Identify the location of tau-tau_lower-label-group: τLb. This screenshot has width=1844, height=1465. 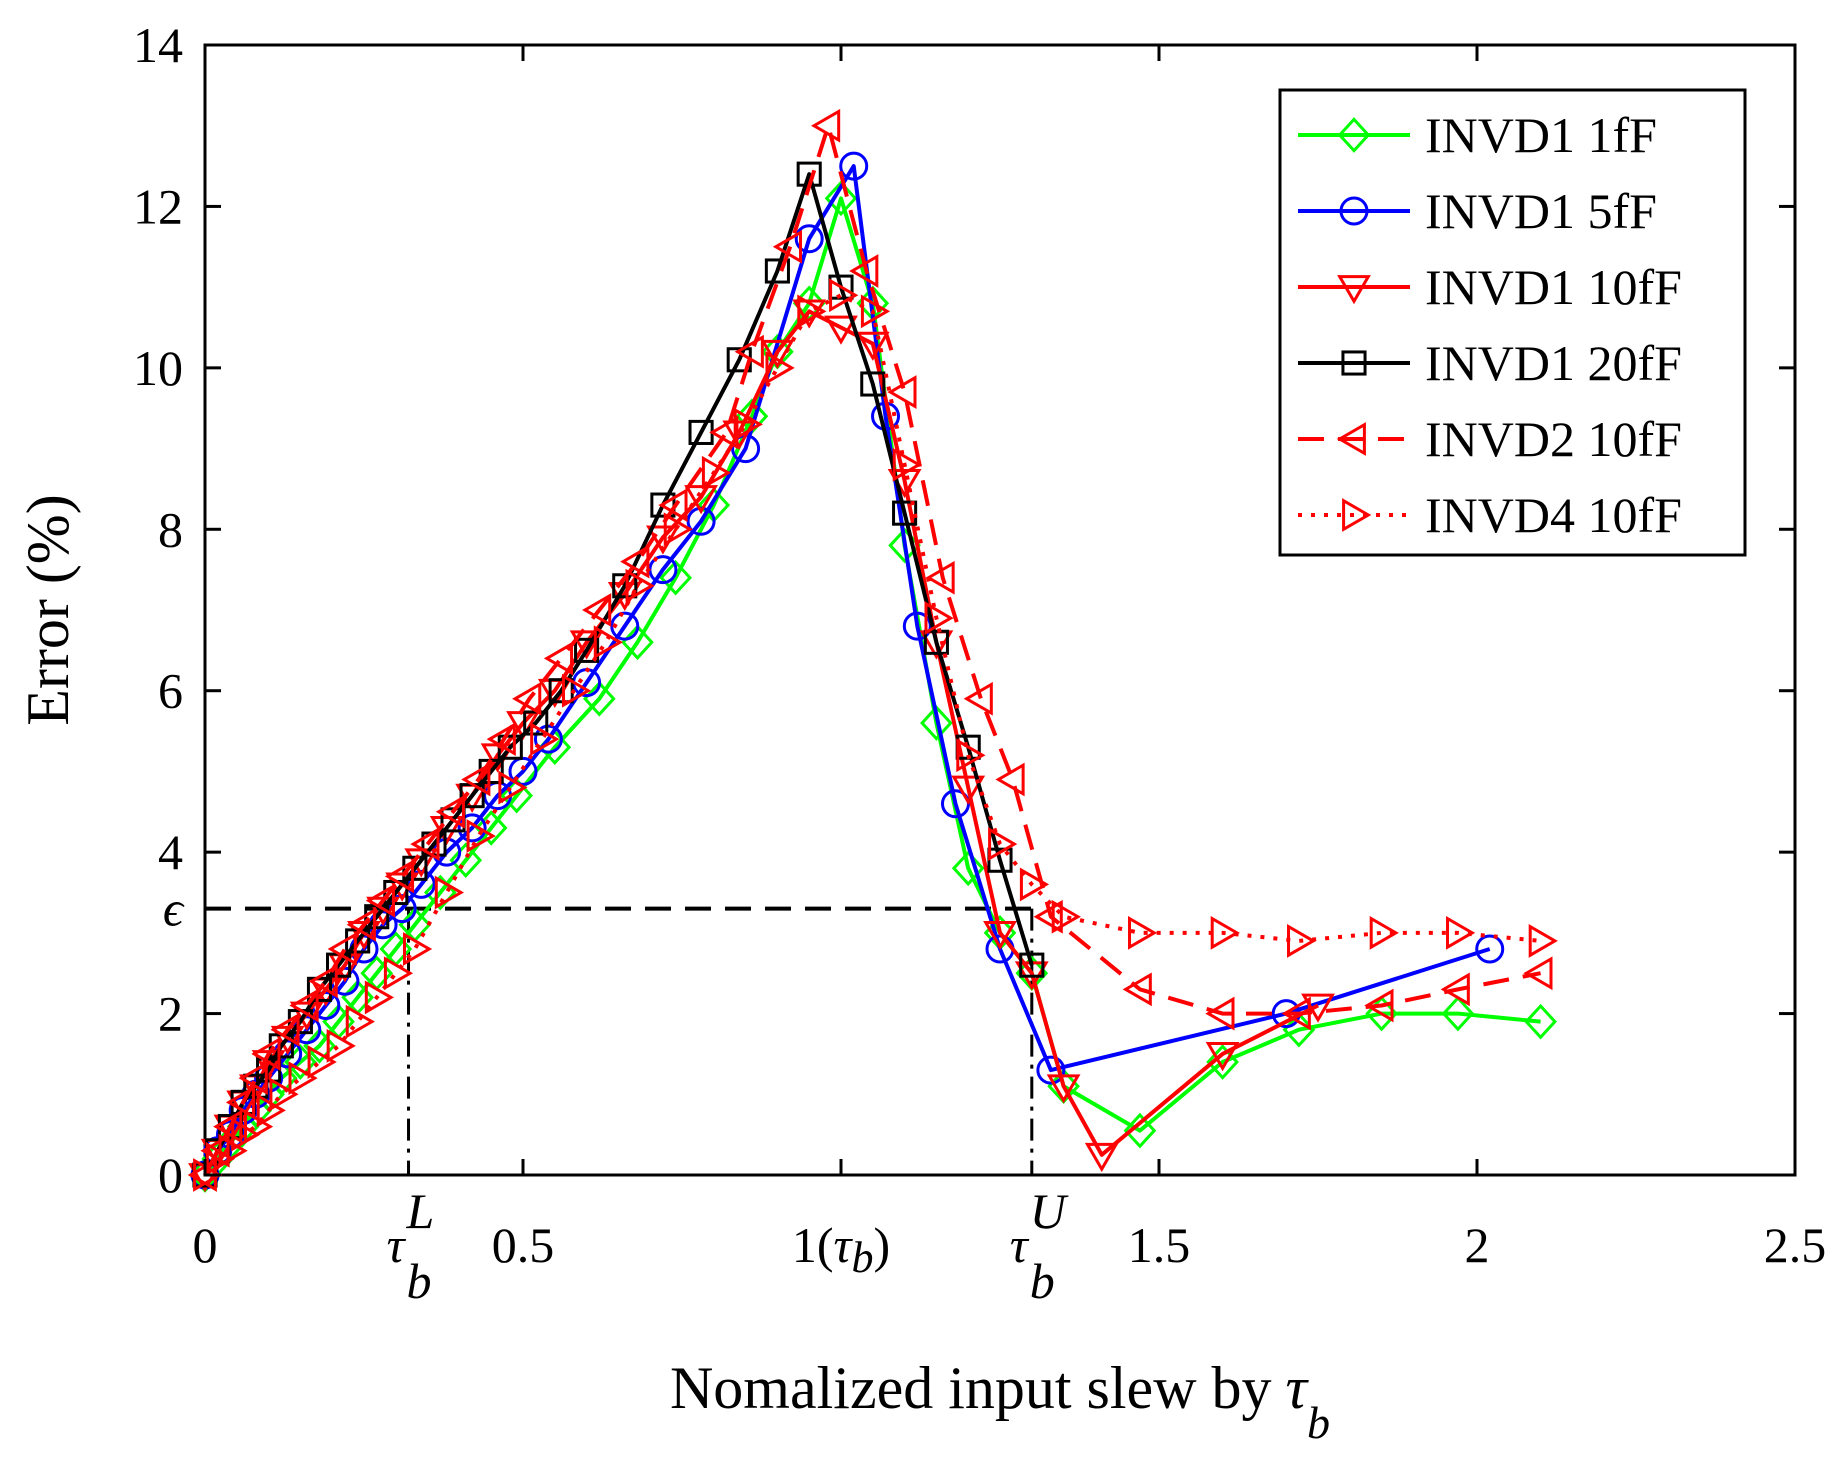
(411, 1246).